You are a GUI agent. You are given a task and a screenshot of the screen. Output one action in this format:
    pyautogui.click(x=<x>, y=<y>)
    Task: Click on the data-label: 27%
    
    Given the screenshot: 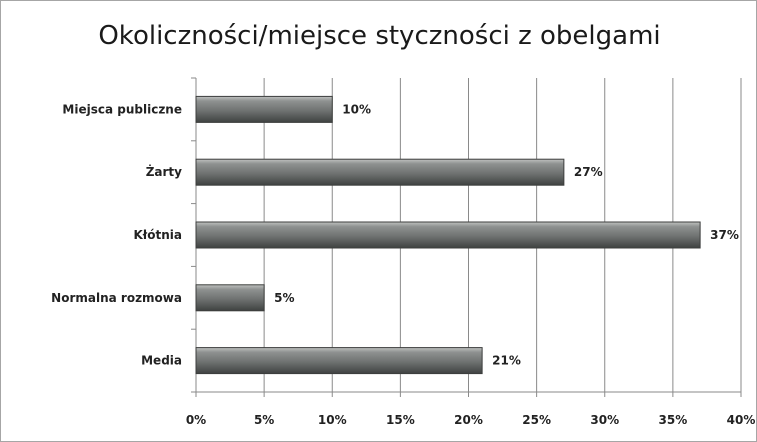 What is the action you would take?
    pyautogui.click(x=588, y=172)
    